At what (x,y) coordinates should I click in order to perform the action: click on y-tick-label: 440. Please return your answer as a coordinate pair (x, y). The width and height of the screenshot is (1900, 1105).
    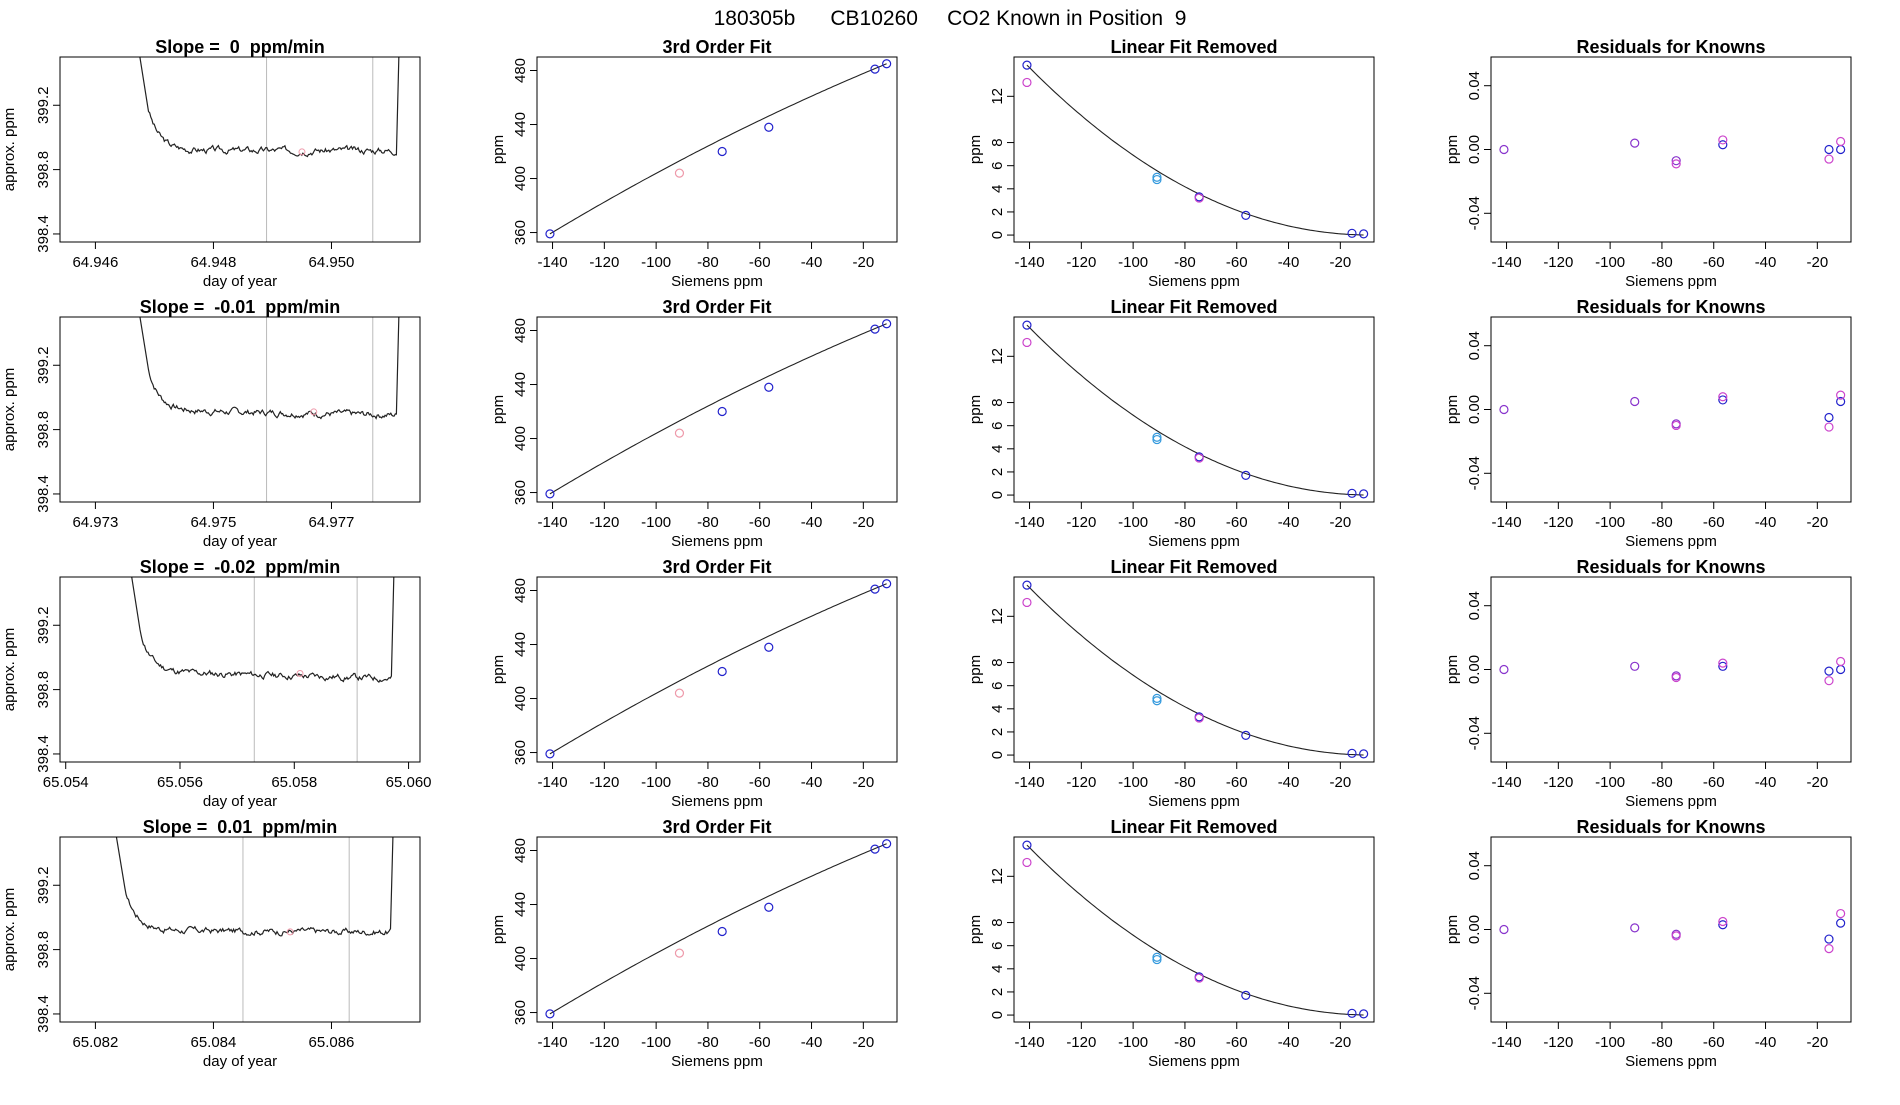
    Looking at the image, I should click on (520, 384).